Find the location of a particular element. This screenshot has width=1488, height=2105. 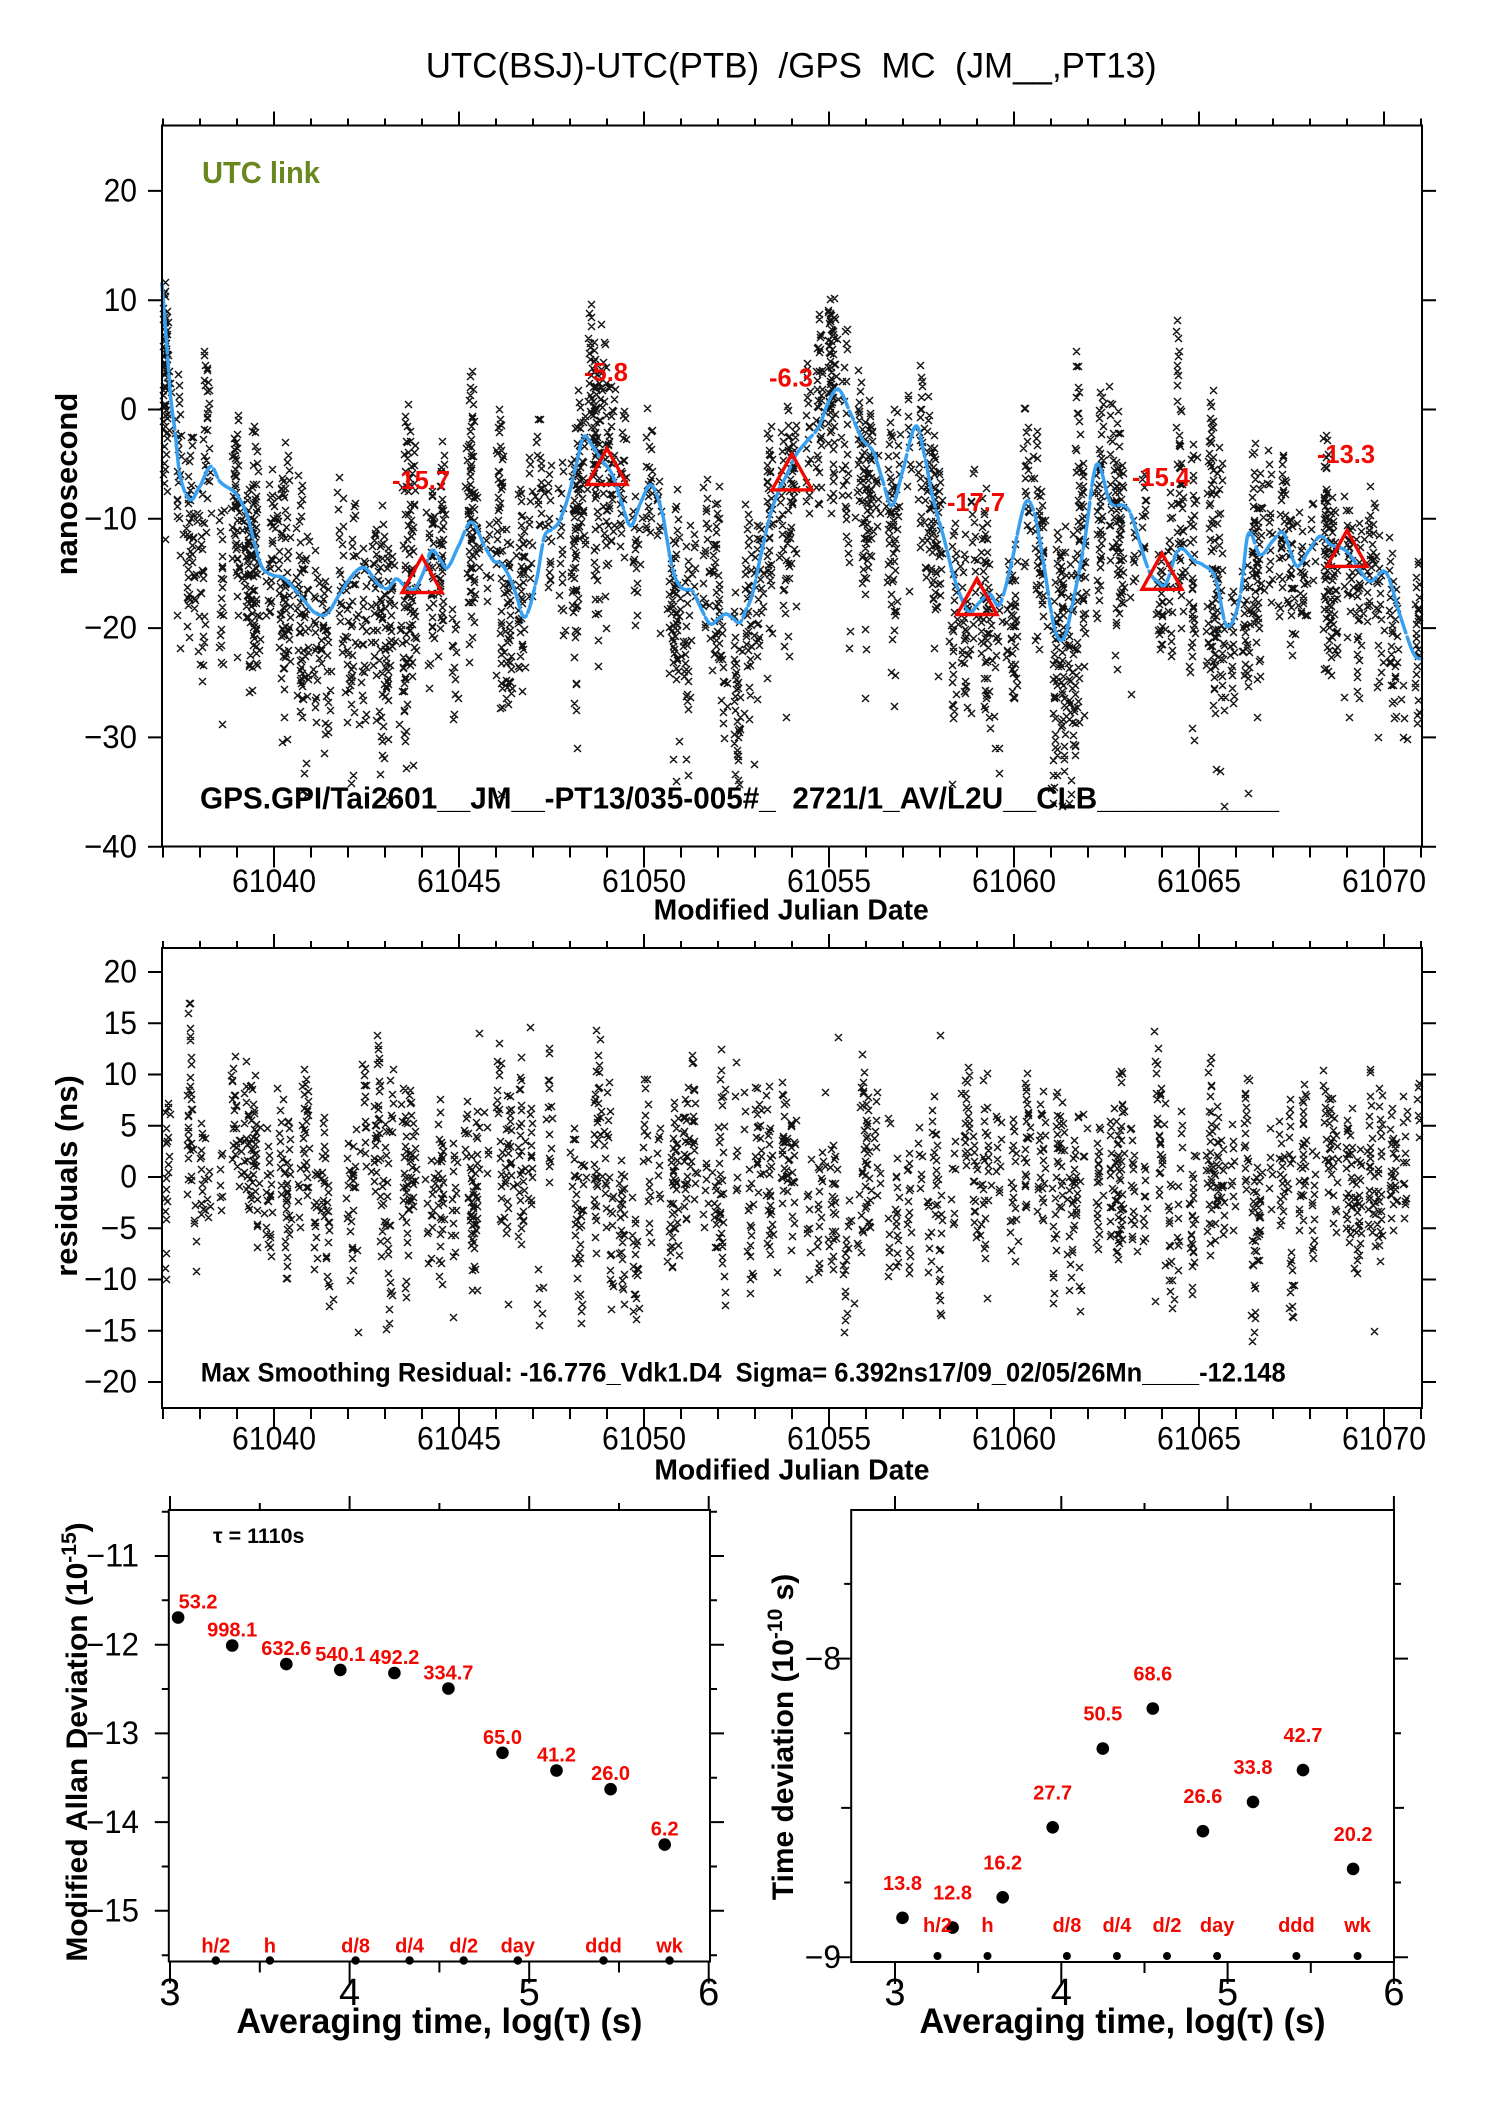

svg-text: −8 is located at coordinates (823, 1658).